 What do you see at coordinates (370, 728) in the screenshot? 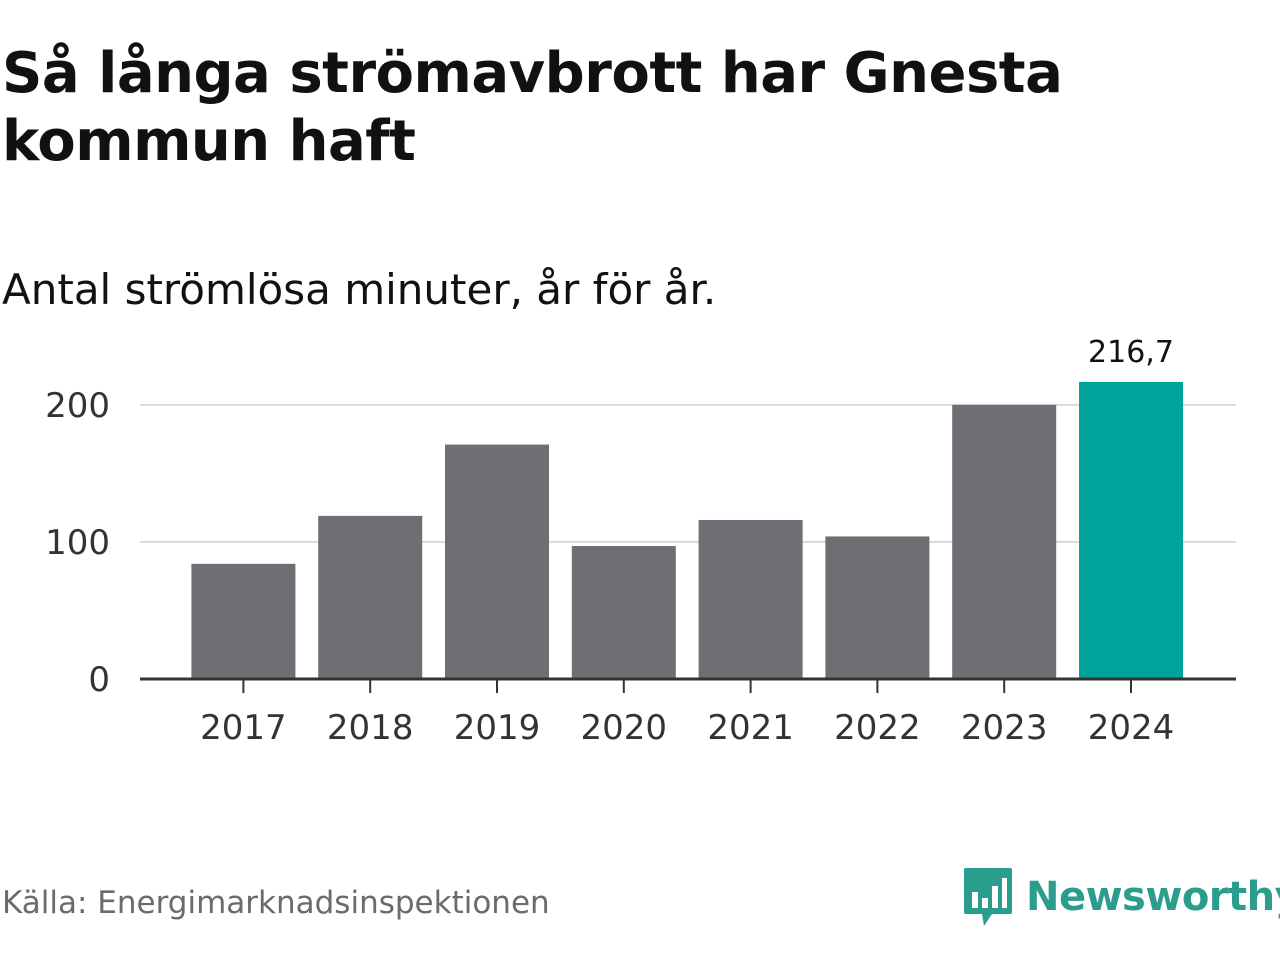
I see `x-tick-label-2018: 2018` at bounding box center [370, 728].